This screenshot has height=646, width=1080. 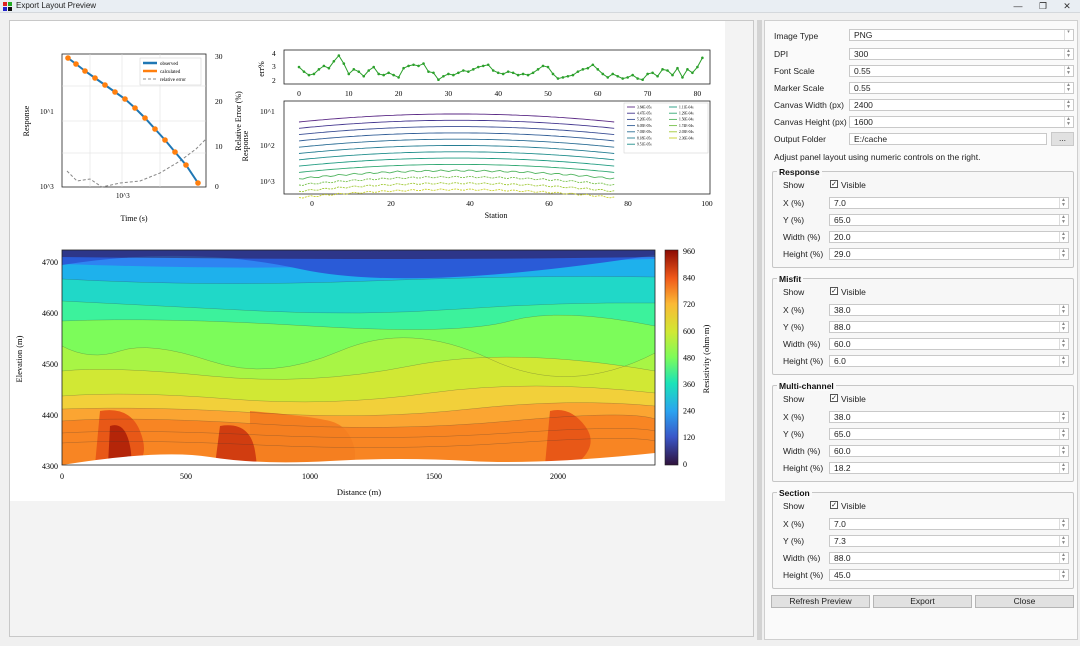 What do you see at coordinates (759, 330) in the screenshot?
I see `panel-splitter` at bounding box center [759, 330].